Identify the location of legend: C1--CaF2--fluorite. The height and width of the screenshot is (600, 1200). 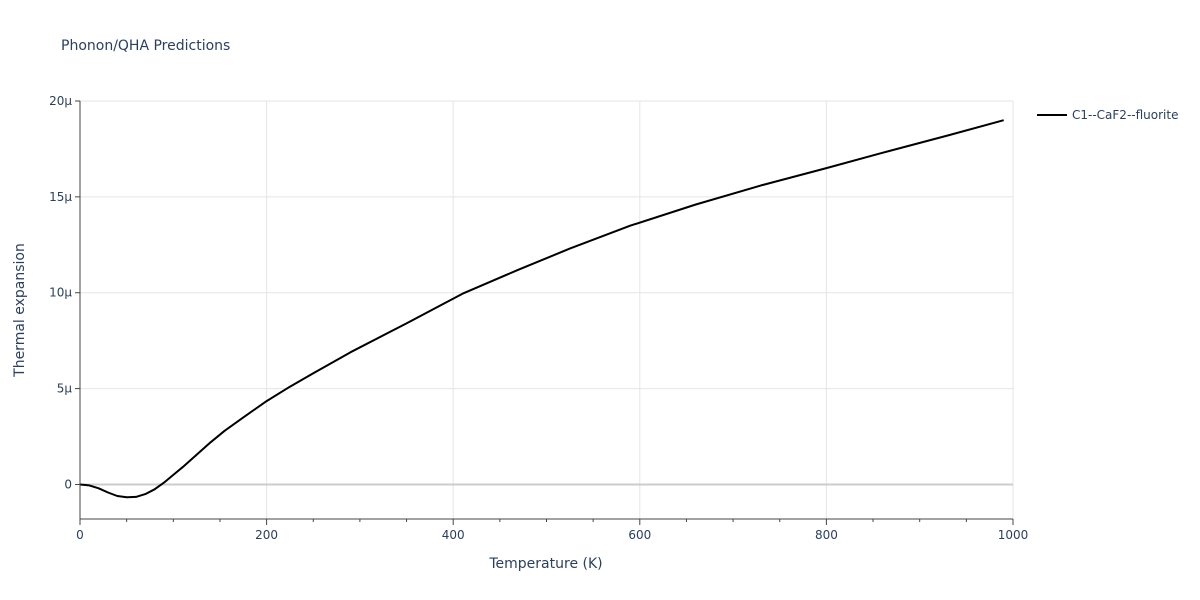
(1107, 115).